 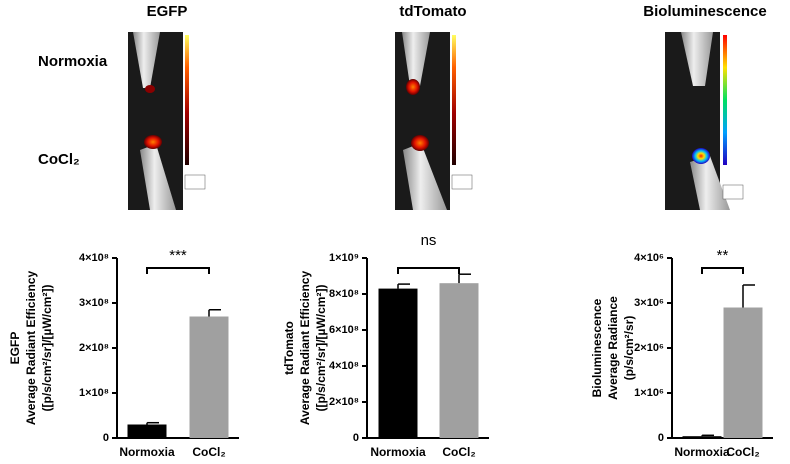 I want to click on row-label: Normoxia, so click(x=73, y=61).